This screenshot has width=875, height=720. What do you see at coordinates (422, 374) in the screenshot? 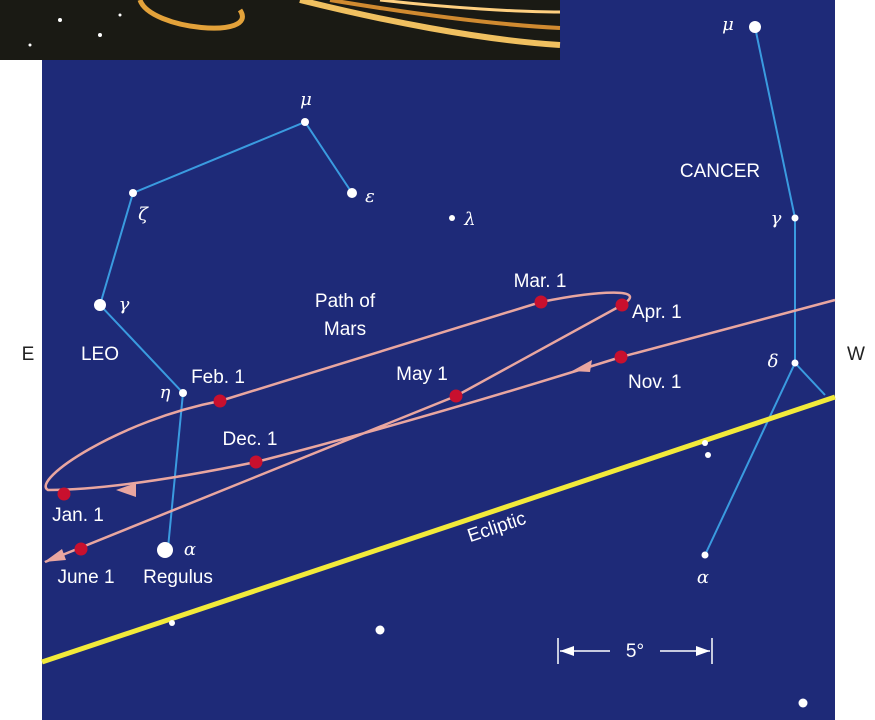
I see `date-label: May 1` at bounding box center [422, 374].